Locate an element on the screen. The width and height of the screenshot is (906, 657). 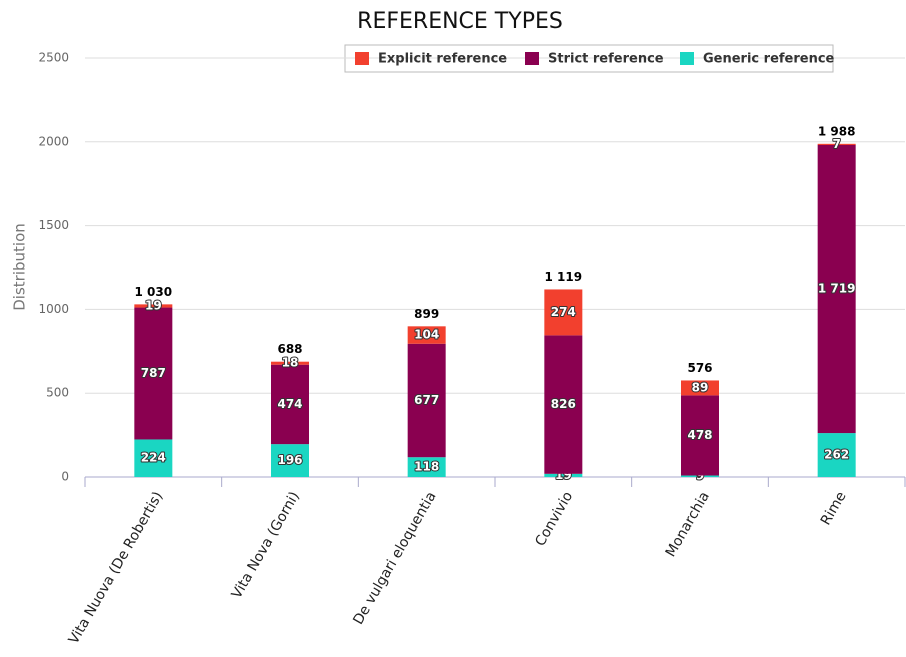
y-tick-label: 2000 is located at coordinates (53, 141).